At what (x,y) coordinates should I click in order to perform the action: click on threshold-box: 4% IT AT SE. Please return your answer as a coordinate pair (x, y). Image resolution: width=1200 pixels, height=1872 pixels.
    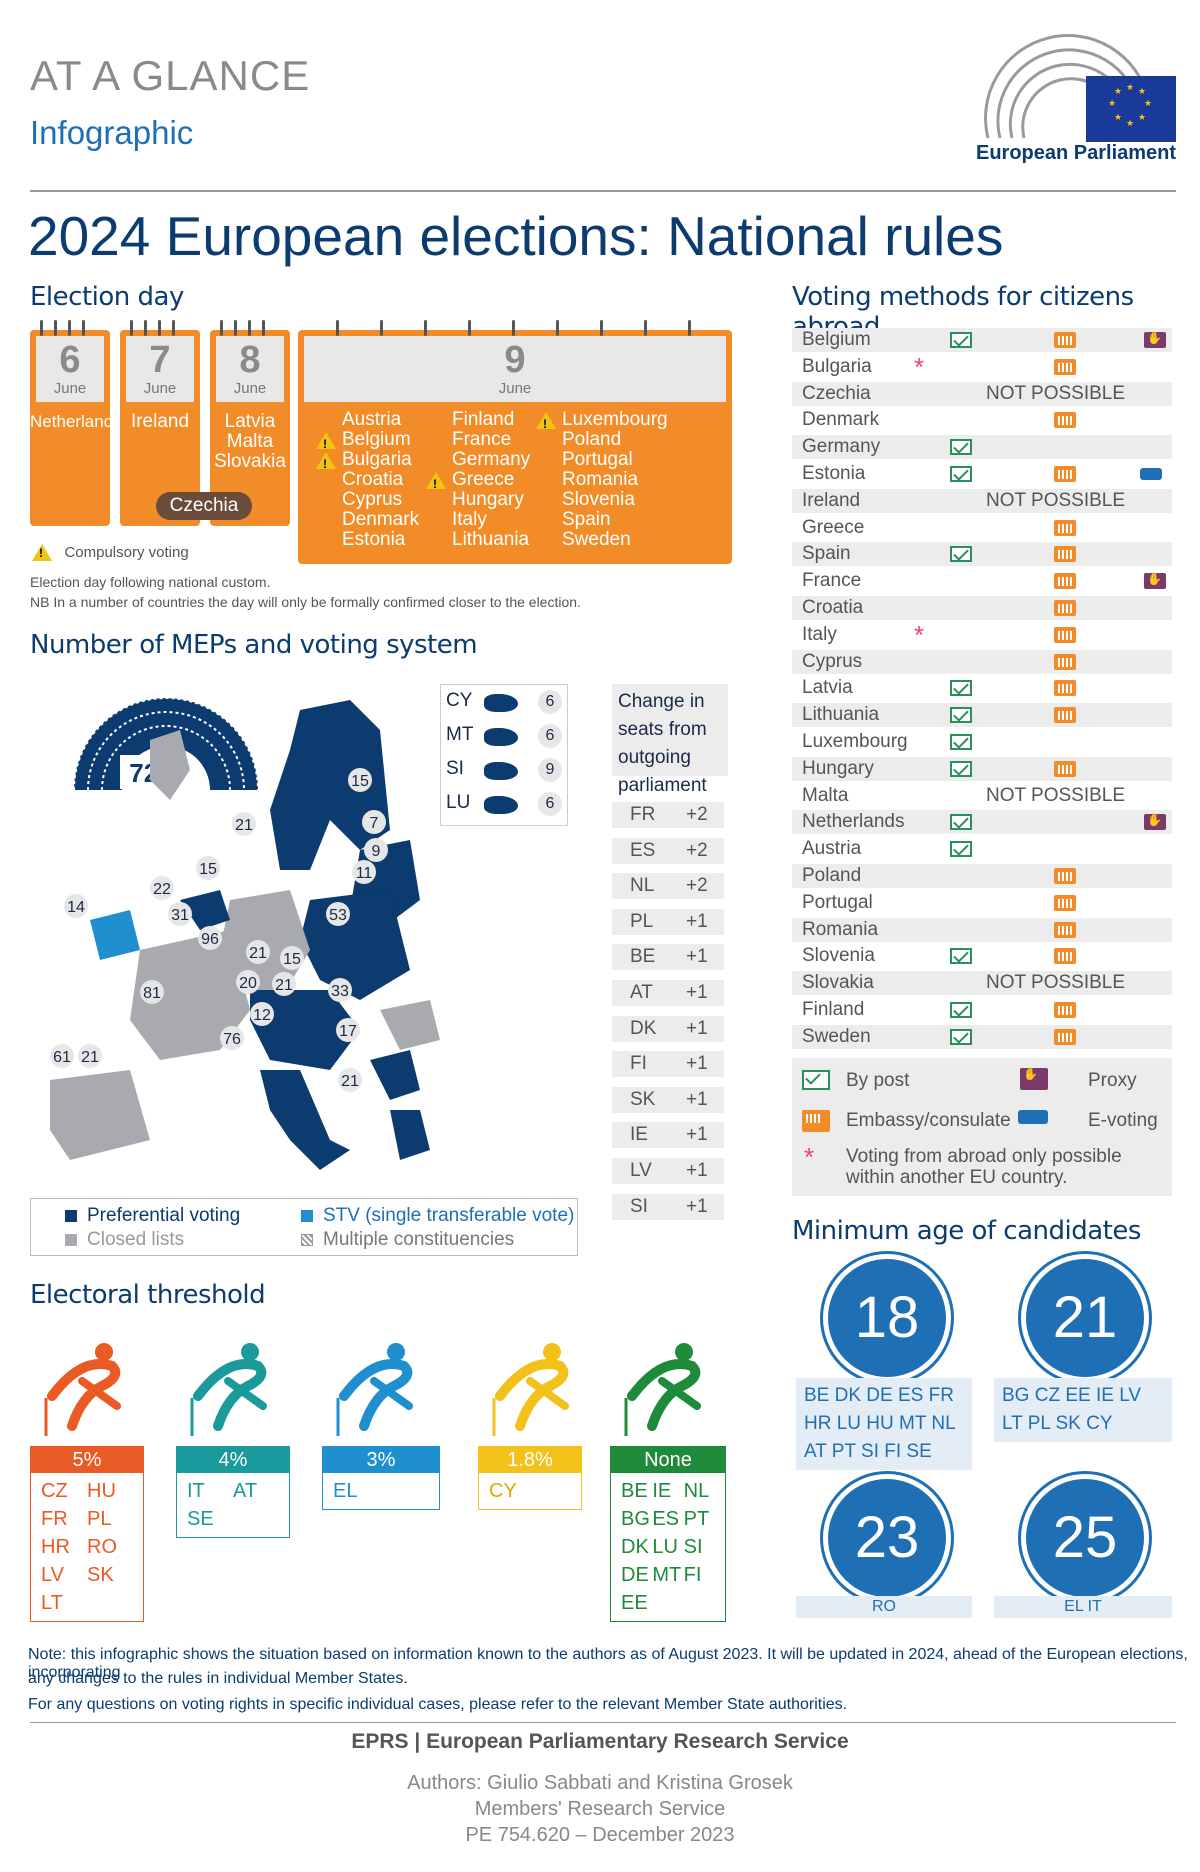
    Looking at the image, I should click on (233, 1492).